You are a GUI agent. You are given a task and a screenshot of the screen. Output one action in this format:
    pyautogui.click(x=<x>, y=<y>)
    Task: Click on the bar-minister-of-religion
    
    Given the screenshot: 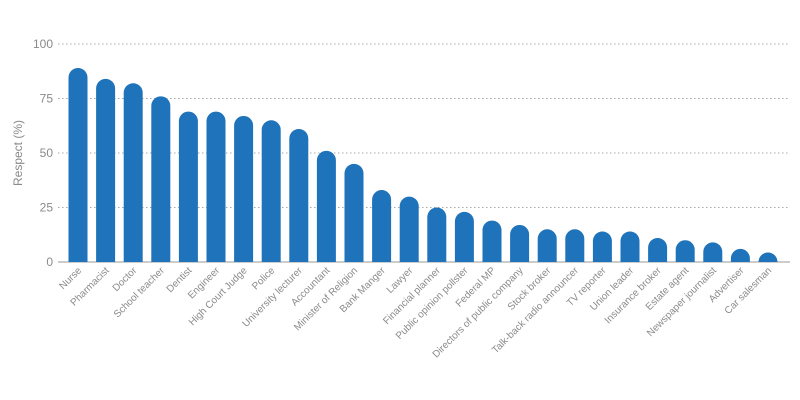 What is the action you would take?
    pyautogui.click(x=354, y=212)
    